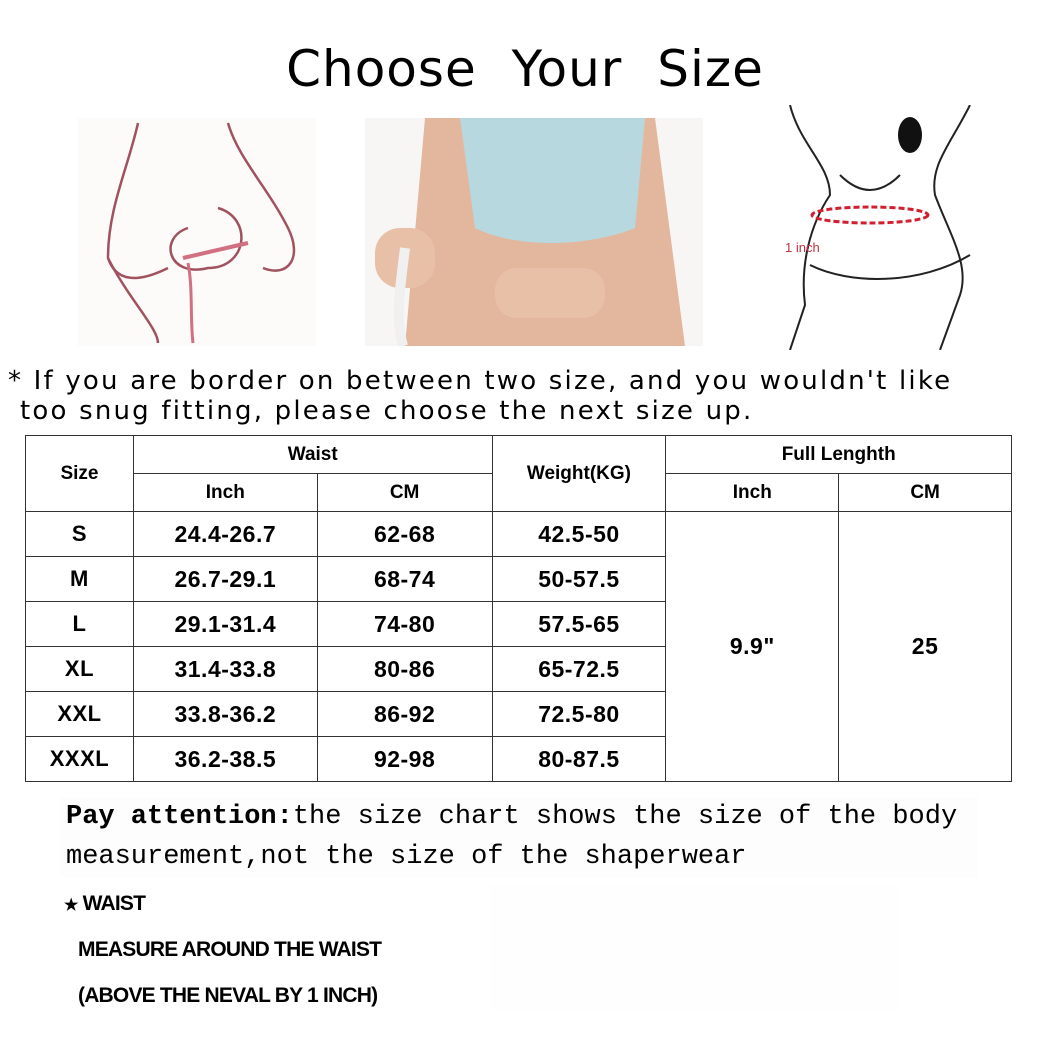  I want to click on size-cell: M, so click(79, 579).